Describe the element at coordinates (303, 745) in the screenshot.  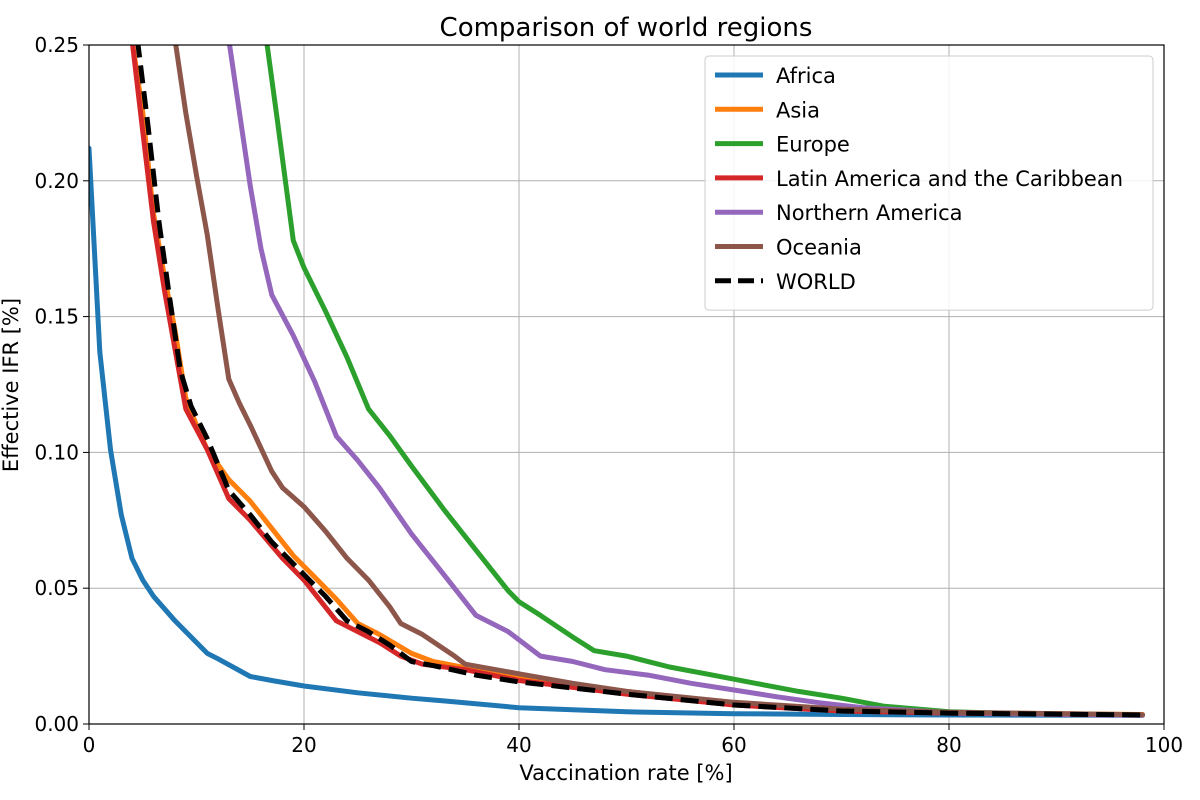
I see `x-tick-label: 20` at that location.